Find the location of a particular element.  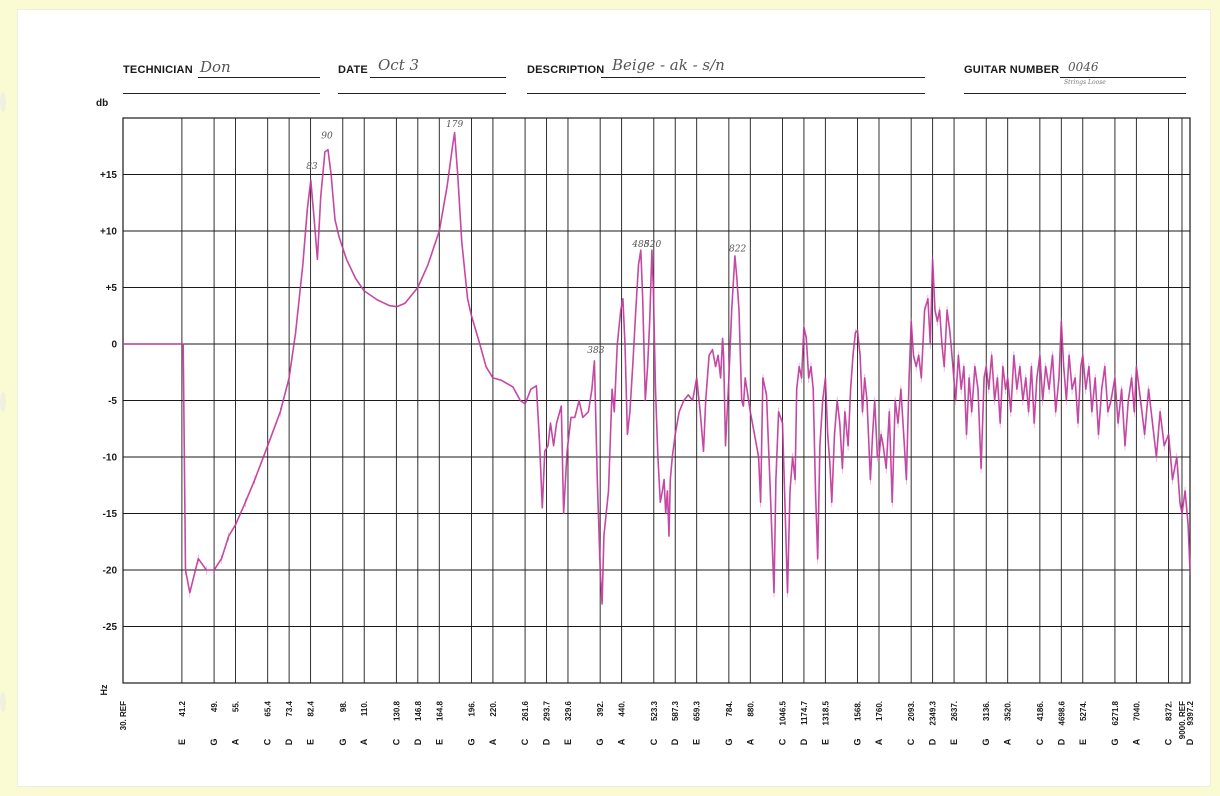

y-tick-label: 0 is located at coordinates (114, 345).